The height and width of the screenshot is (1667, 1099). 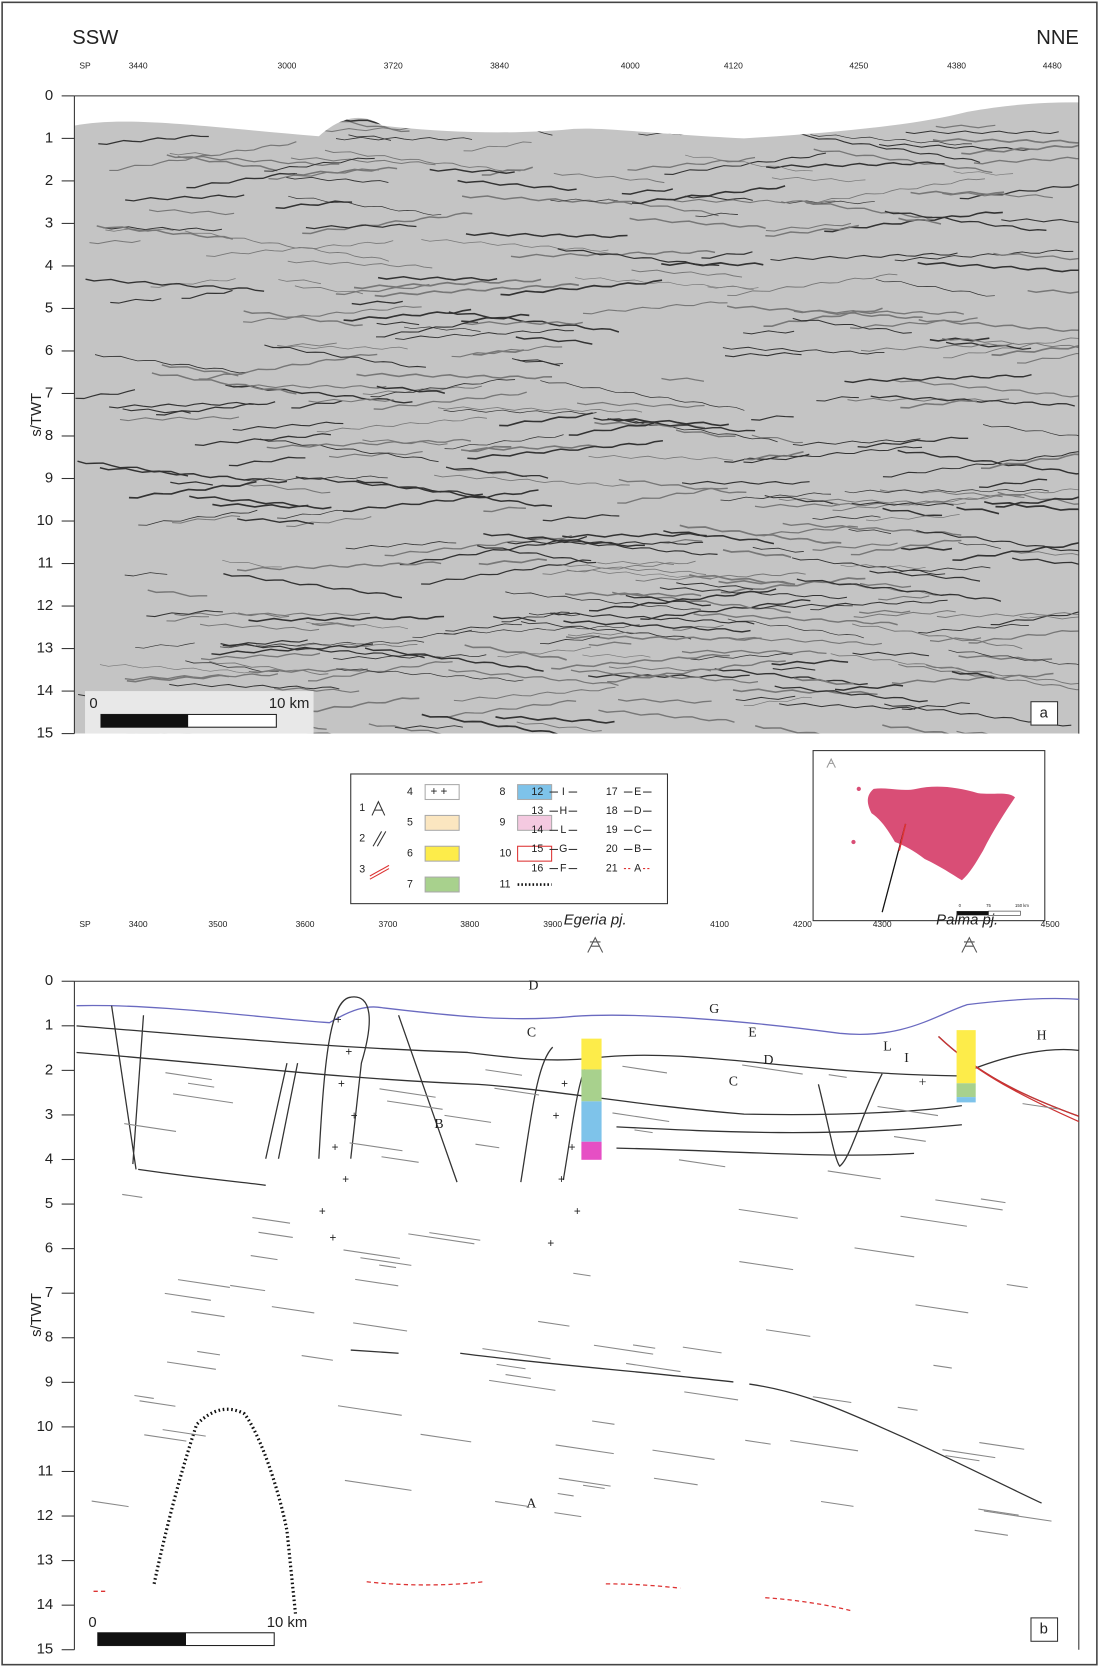 I want to click on intrusion-symbol: +, so click(x=354, y=1115).